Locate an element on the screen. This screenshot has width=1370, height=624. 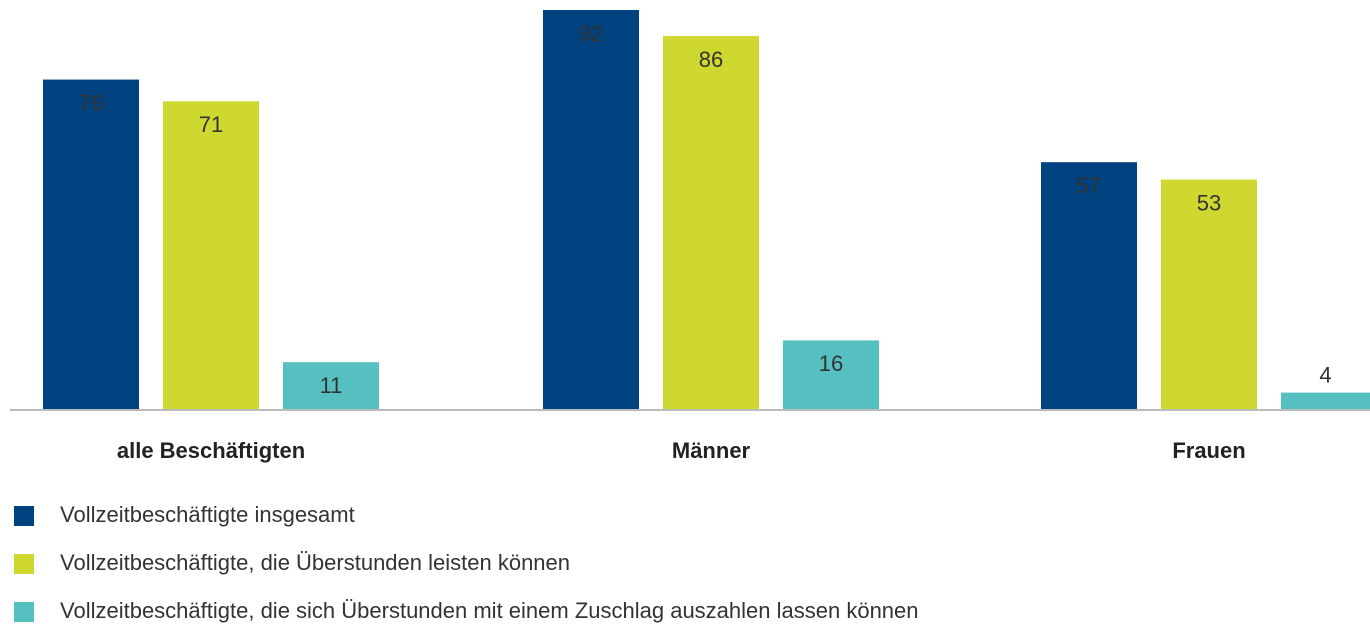
value-label: 92 is located at coordinates (591, 33).